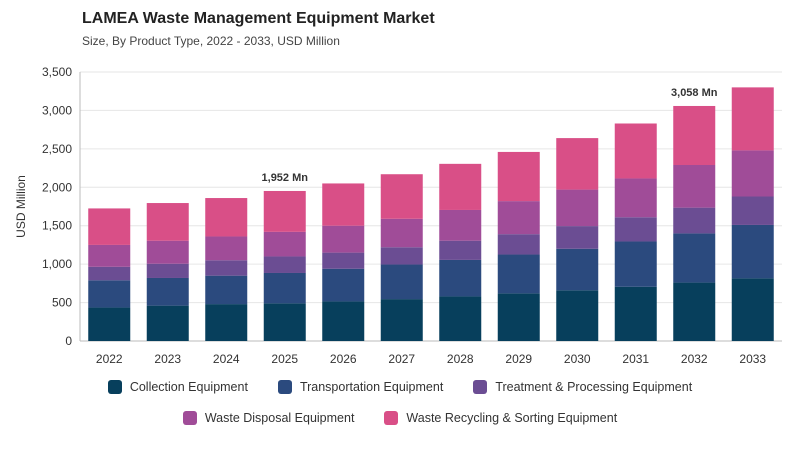 The height and width of the screenshot is (450, 800). What do you see at coordinates (188, 387) in the screenshot?
I see `legend-label: Collection Equipment` at bounding box center [188, 387].